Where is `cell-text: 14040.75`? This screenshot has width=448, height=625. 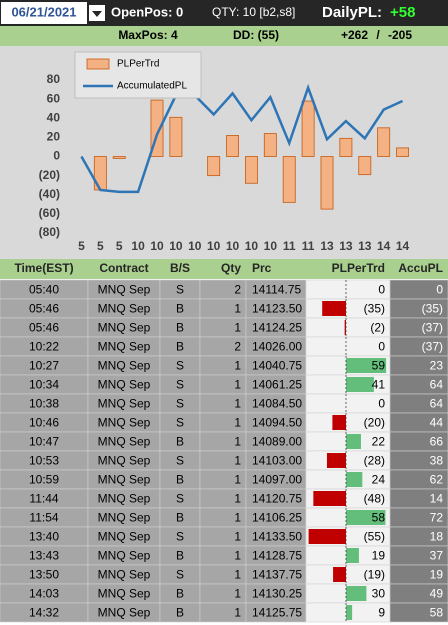 cell-text: 14040.75 is located at coordinates (277, 366).